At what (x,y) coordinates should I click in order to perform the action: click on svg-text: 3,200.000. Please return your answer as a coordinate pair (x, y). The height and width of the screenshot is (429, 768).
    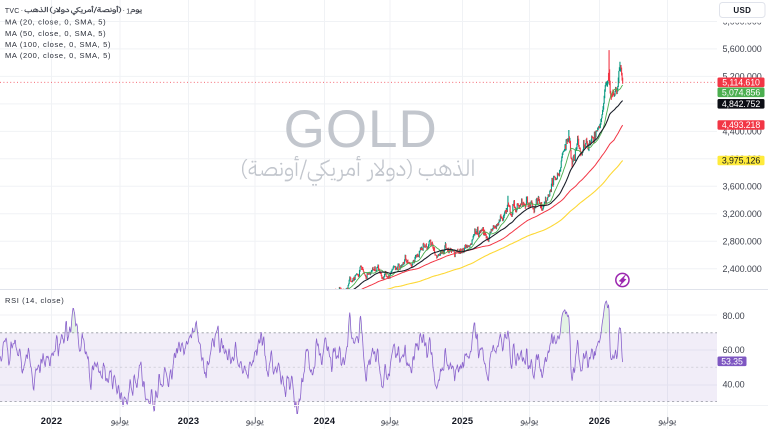
    Looking at the image, I should click on (742, 214).